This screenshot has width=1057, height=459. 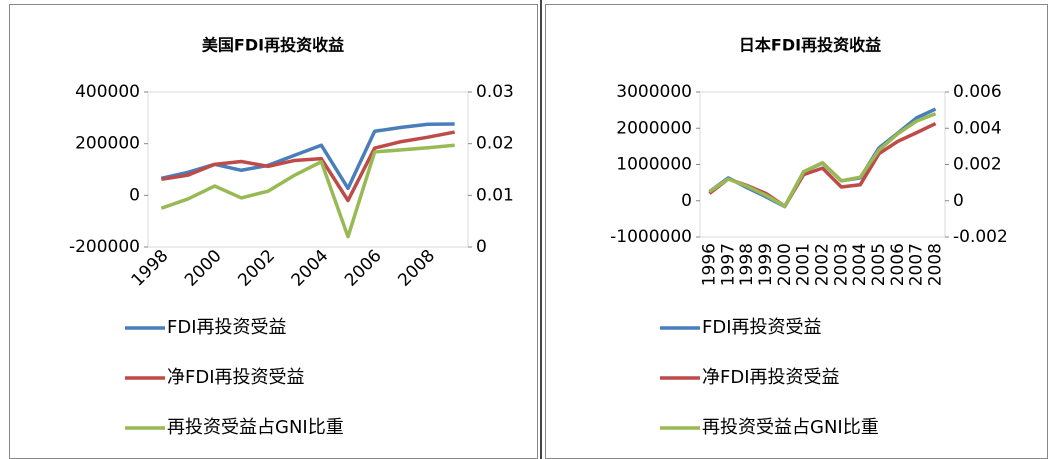 What do you see at coordinates (804, 264) in the screenshot?
I see `x-tick-label: 2001` at bounding box center [804, 264].